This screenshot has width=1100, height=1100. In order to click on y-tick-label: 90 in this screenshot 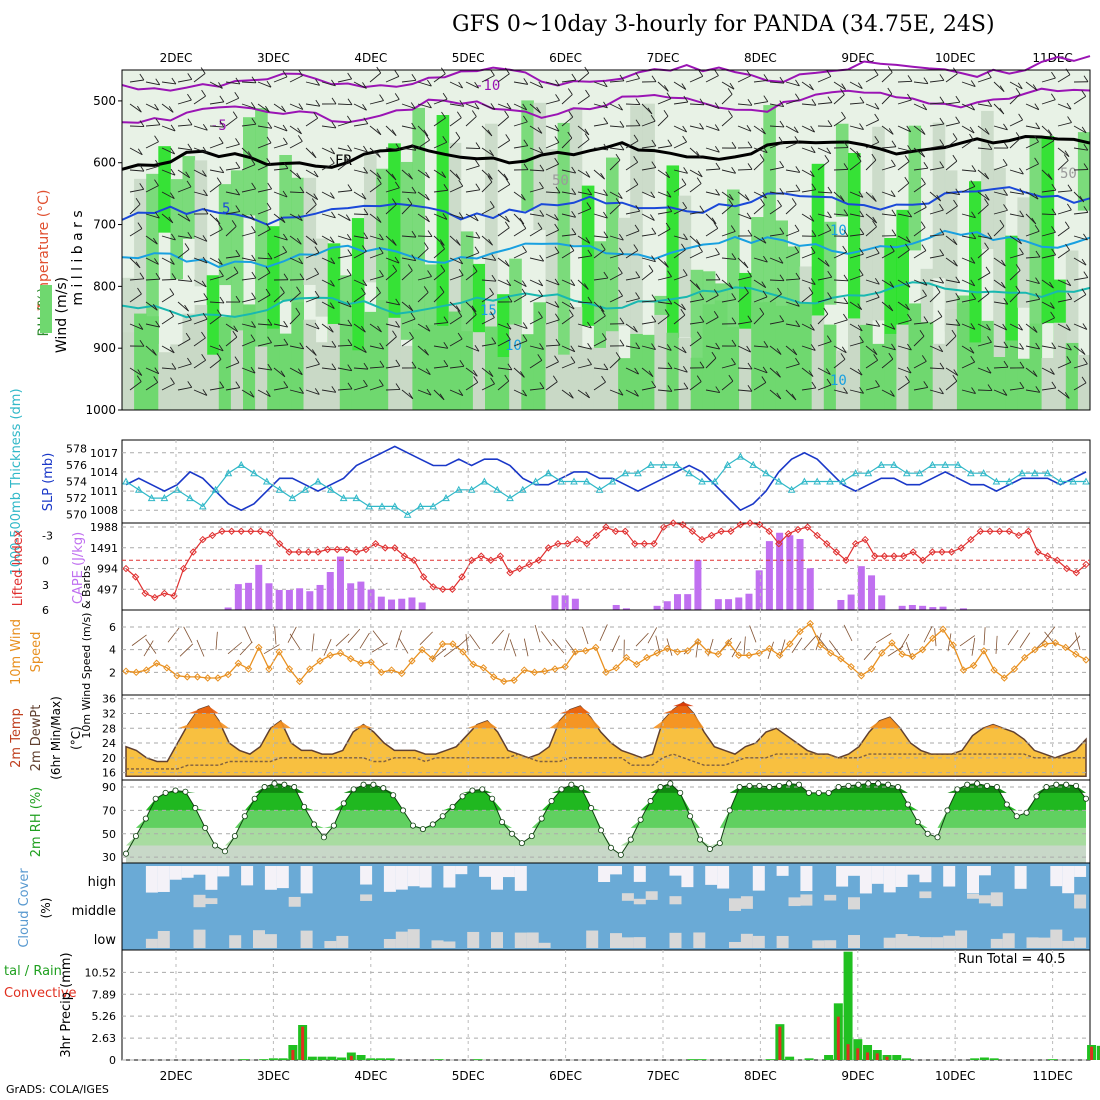, I will do `click(109, 787)`.